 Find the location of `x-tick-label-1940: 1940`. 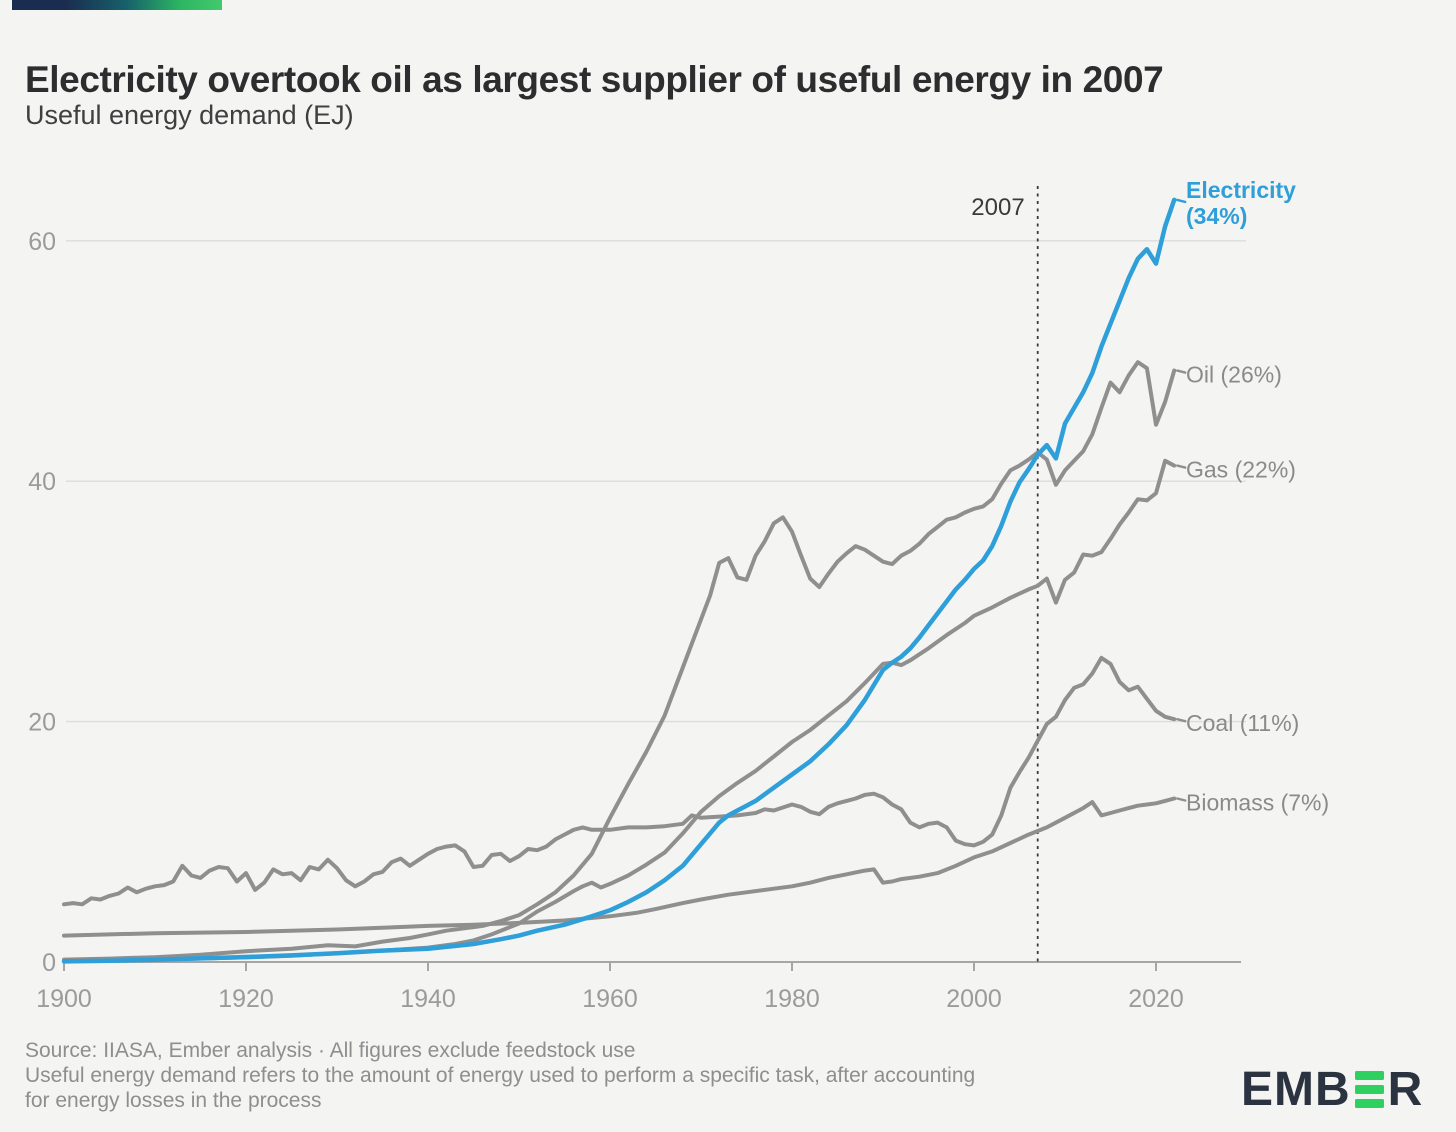

x-tick-label-1940: 1940 is located at coordinates (428, 999).